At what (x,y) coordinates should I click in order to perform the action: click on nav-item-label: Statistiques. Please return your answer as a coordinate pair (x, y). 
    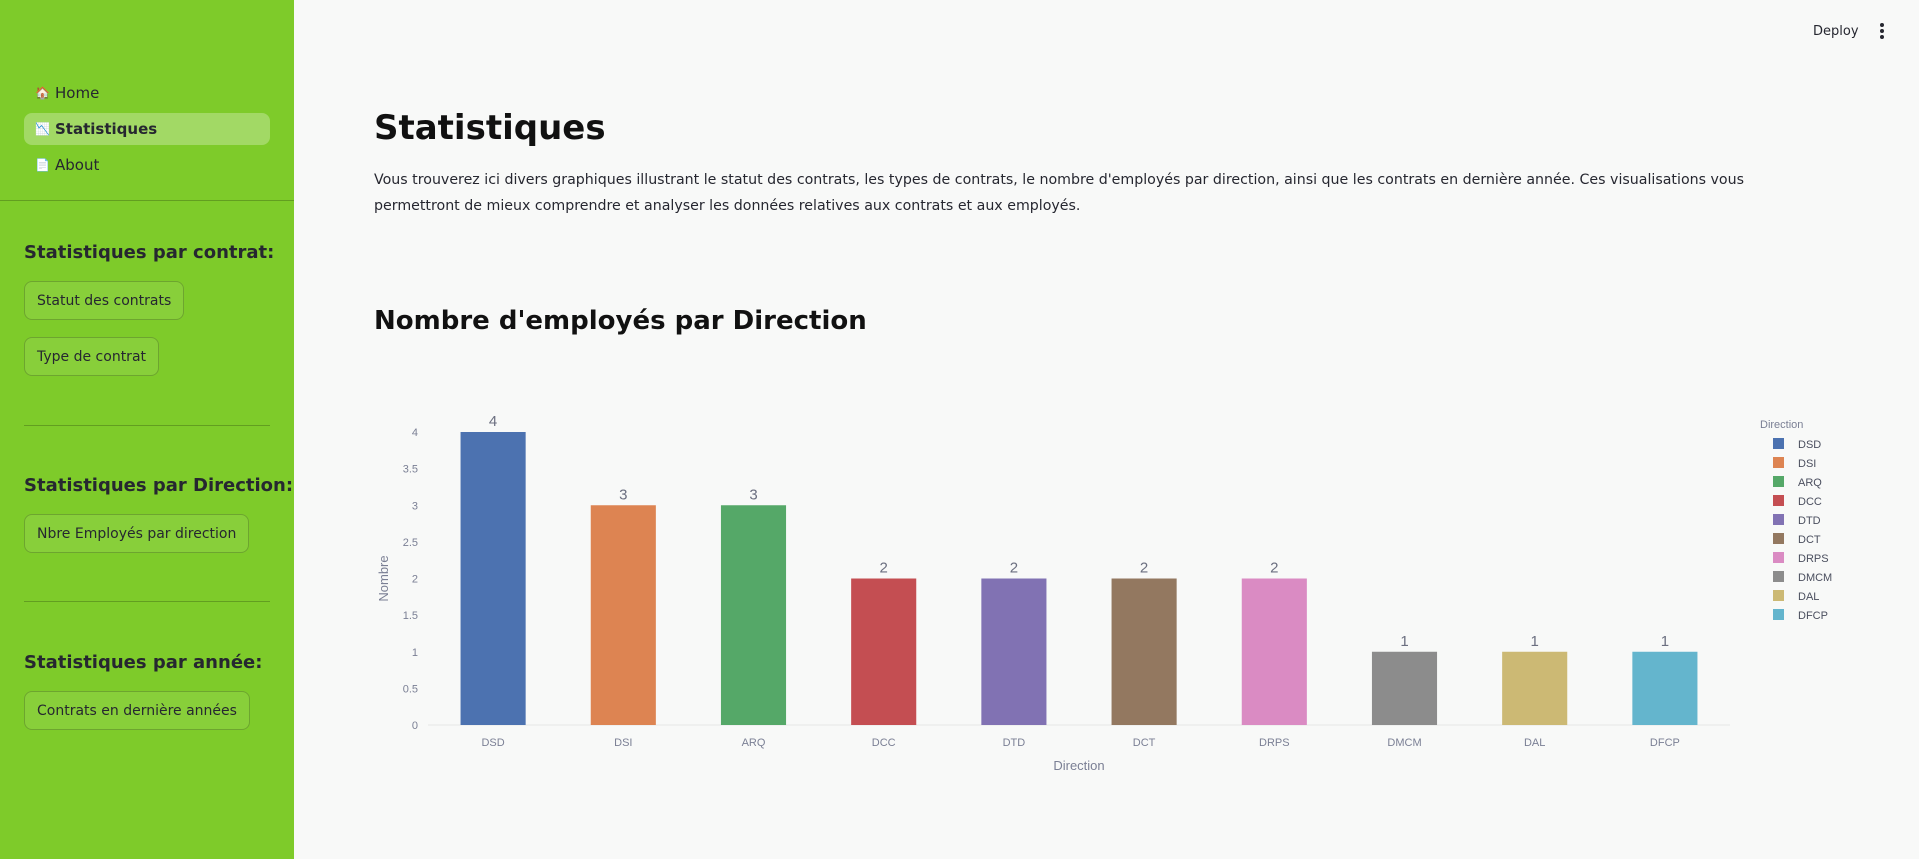
    Looking at the image, I should click on (106, 129).